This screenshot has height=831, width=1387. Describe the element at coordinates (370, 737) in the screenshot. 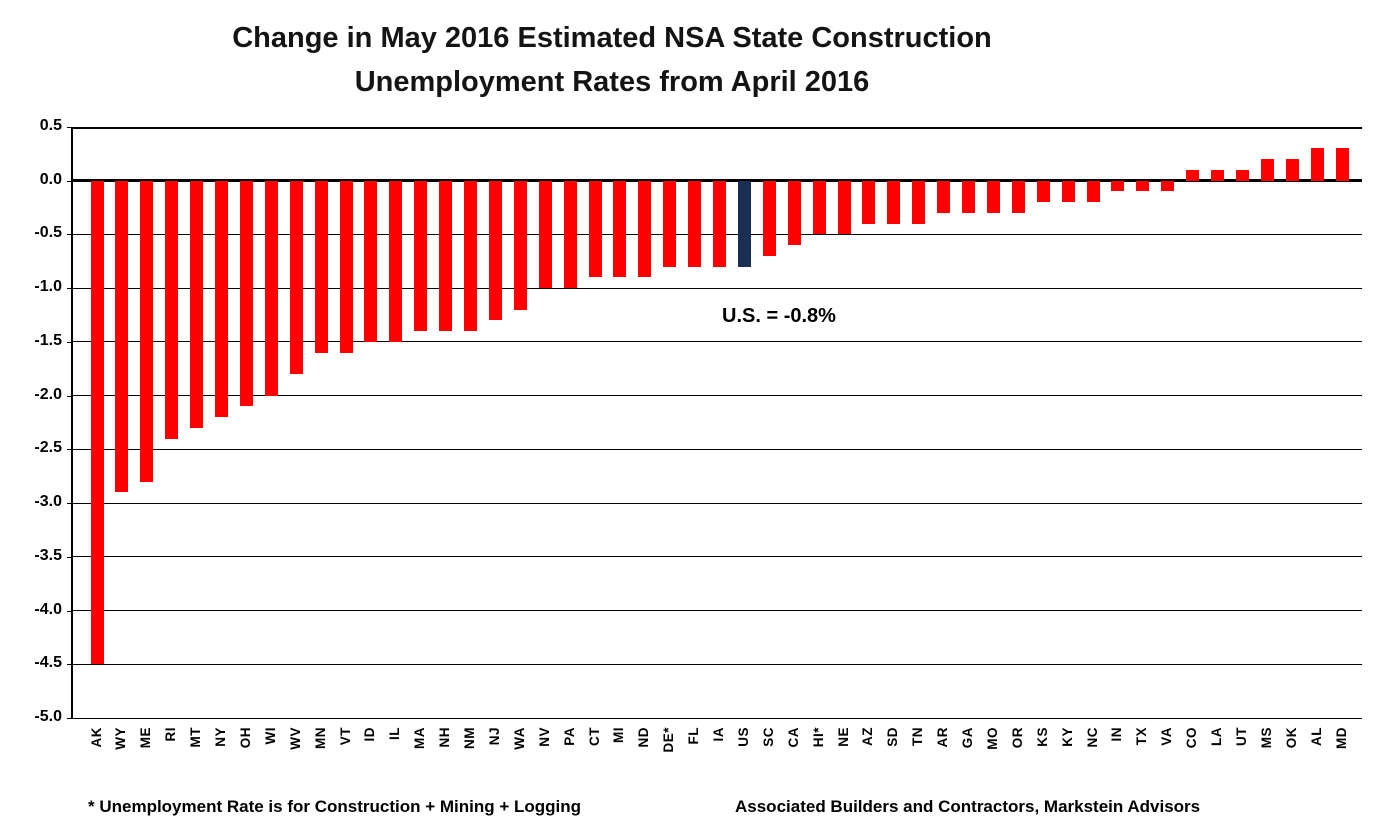

I see `x-label-ID: ID` at that location.